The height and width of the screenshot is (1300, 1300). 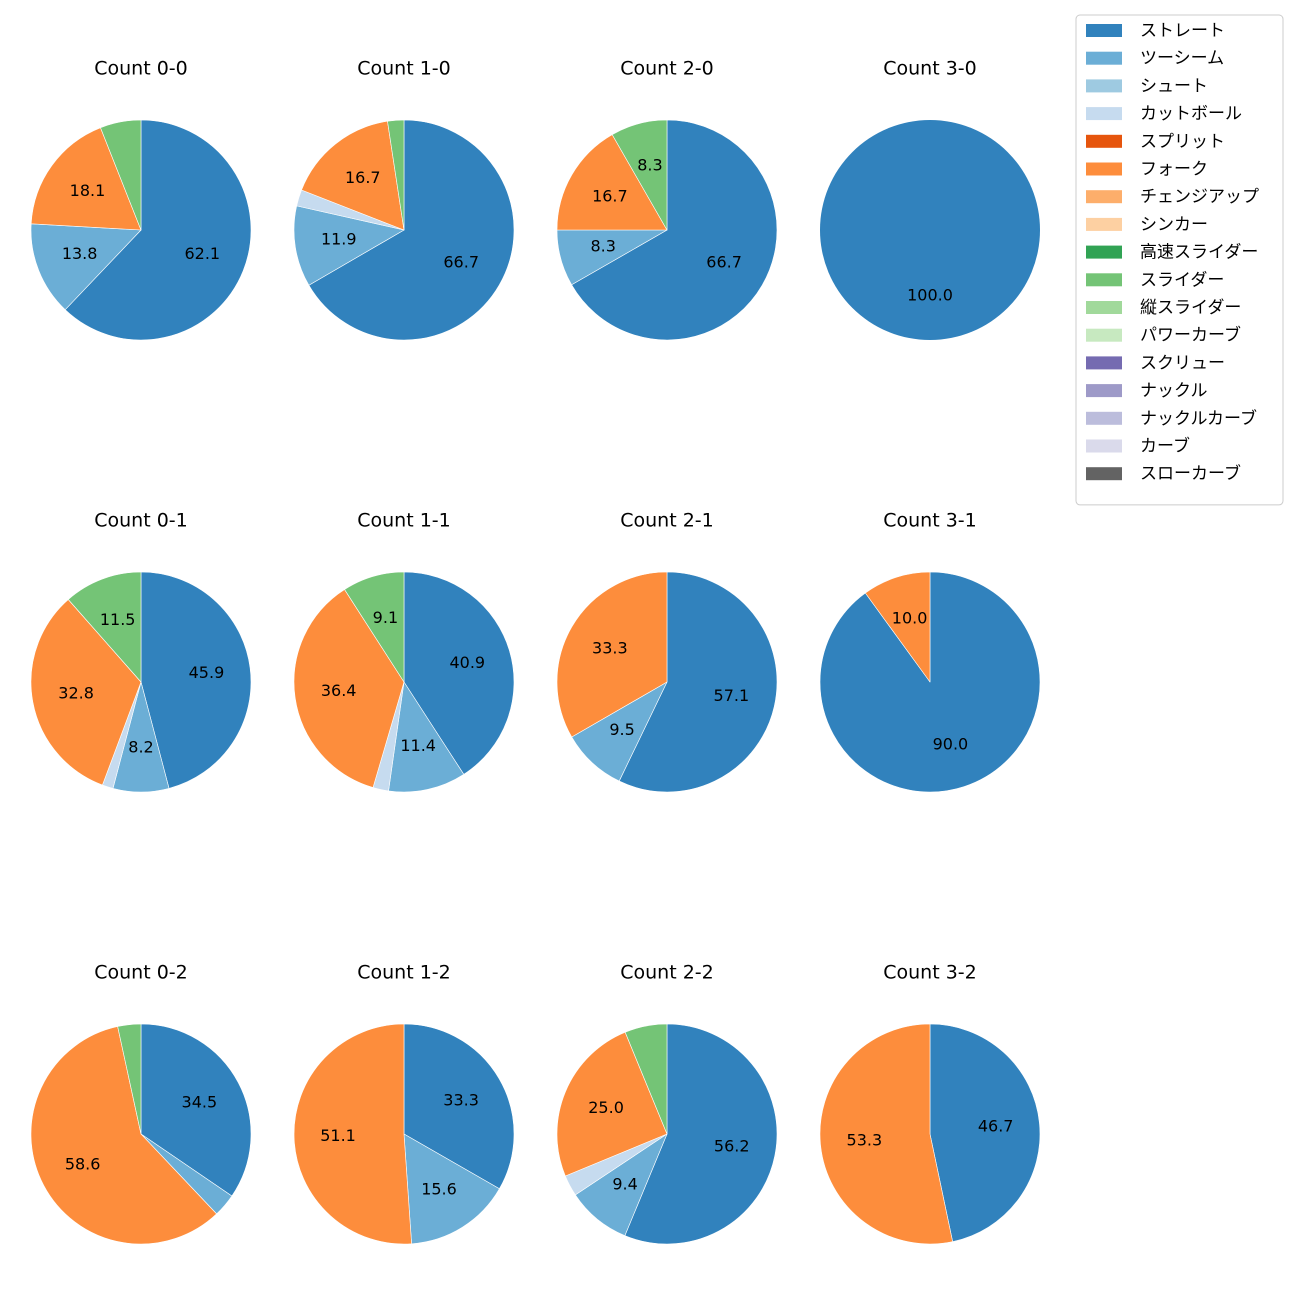 I want to click on pie-chart: Count 2-0 66.7 8.3 16.7 8.3, so click(x=667, y=199).